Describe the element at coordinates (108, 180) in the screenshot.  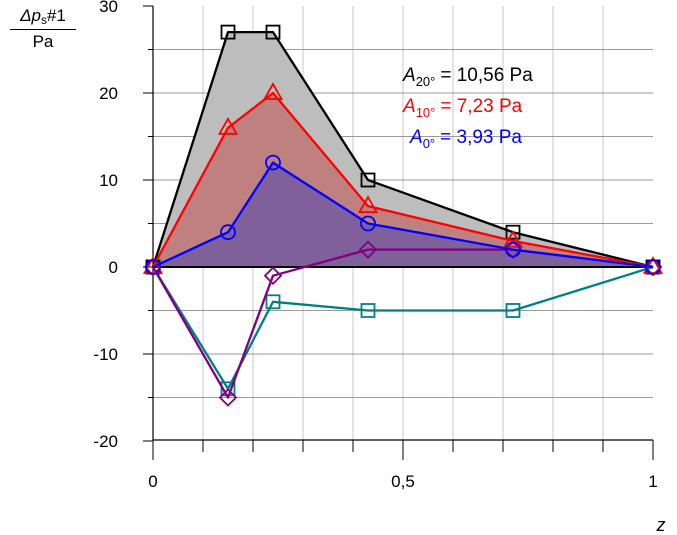
I see `y-tick-label: 10` at that location.